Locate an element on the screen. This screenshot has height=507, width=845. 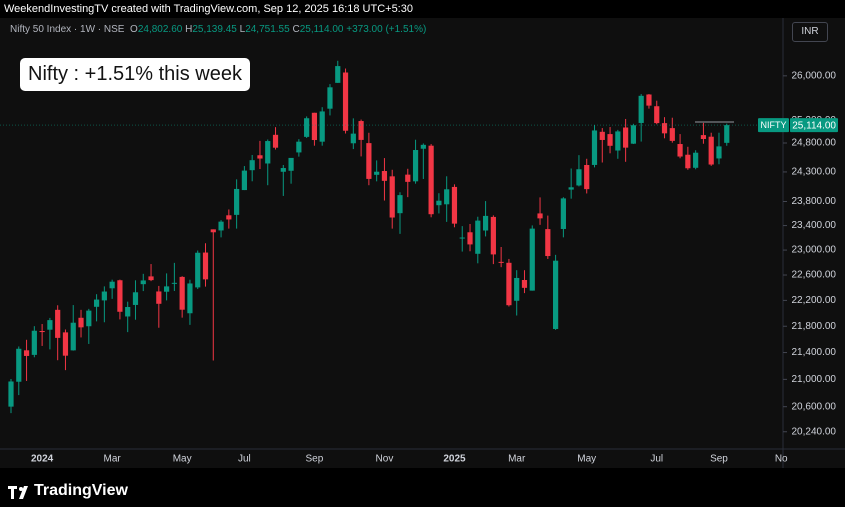
logo-icon is located at coordinates (18, 492).